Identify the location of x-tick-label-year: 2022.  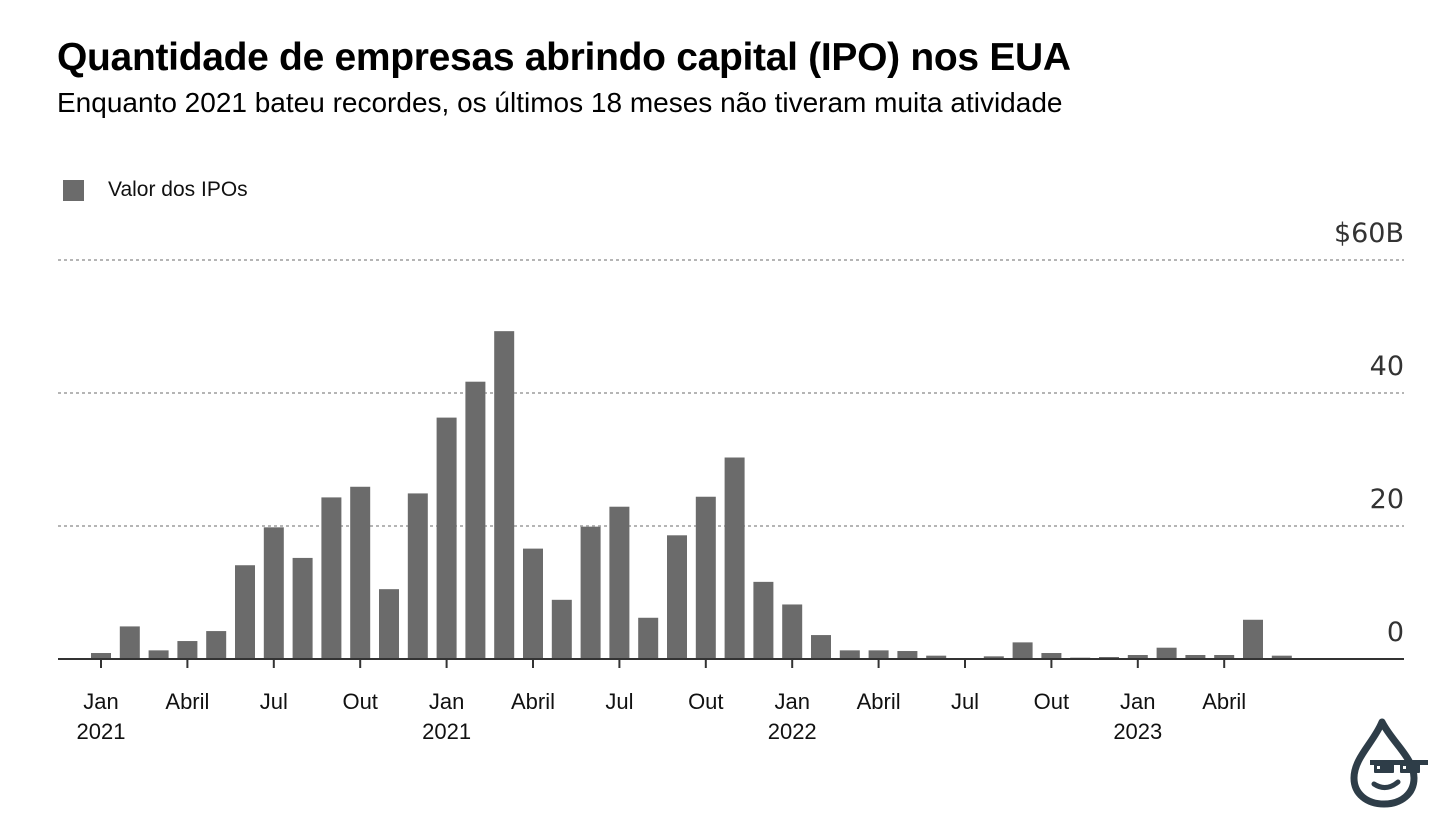
(792, 731).